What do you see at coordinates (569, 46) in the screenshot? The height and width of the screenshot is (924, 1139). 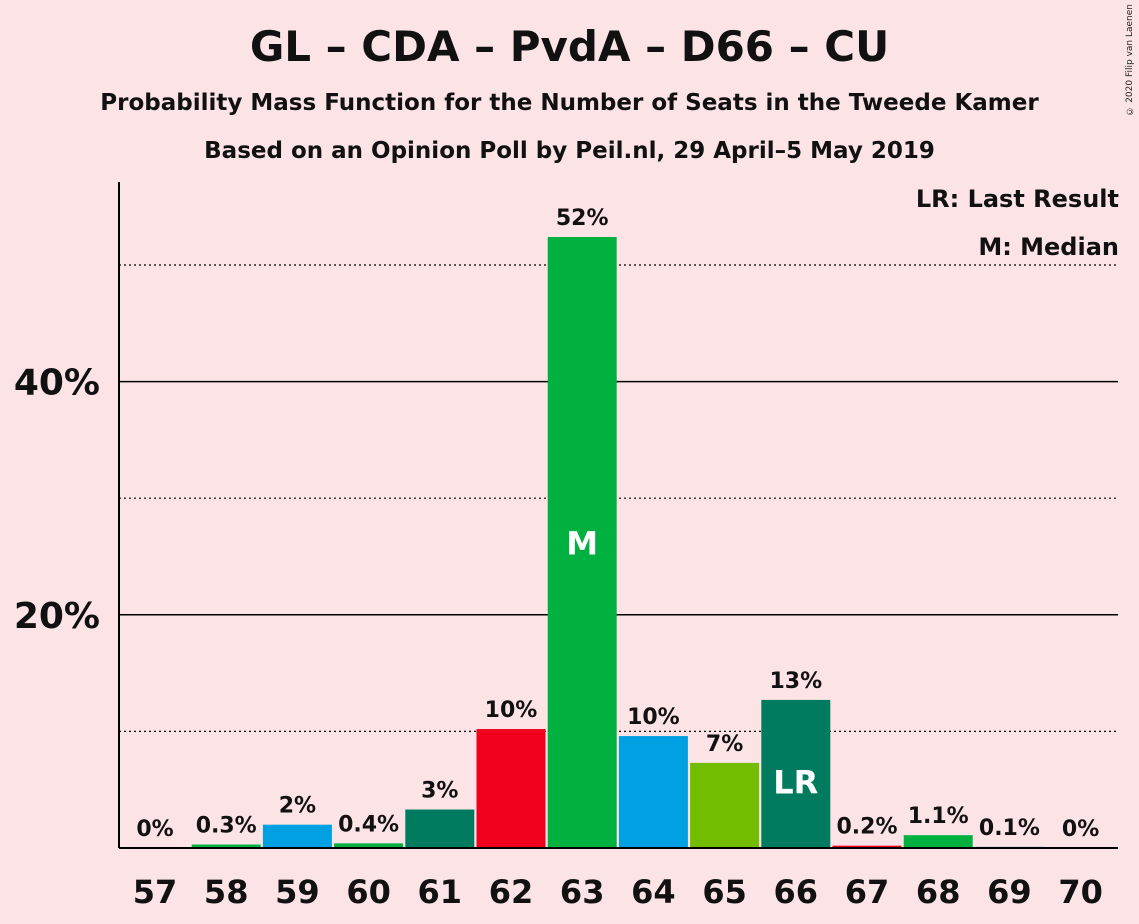 I see `chart-title: GL – CDA – PvdA – D66 – CU` at bounding box center [569, 46].